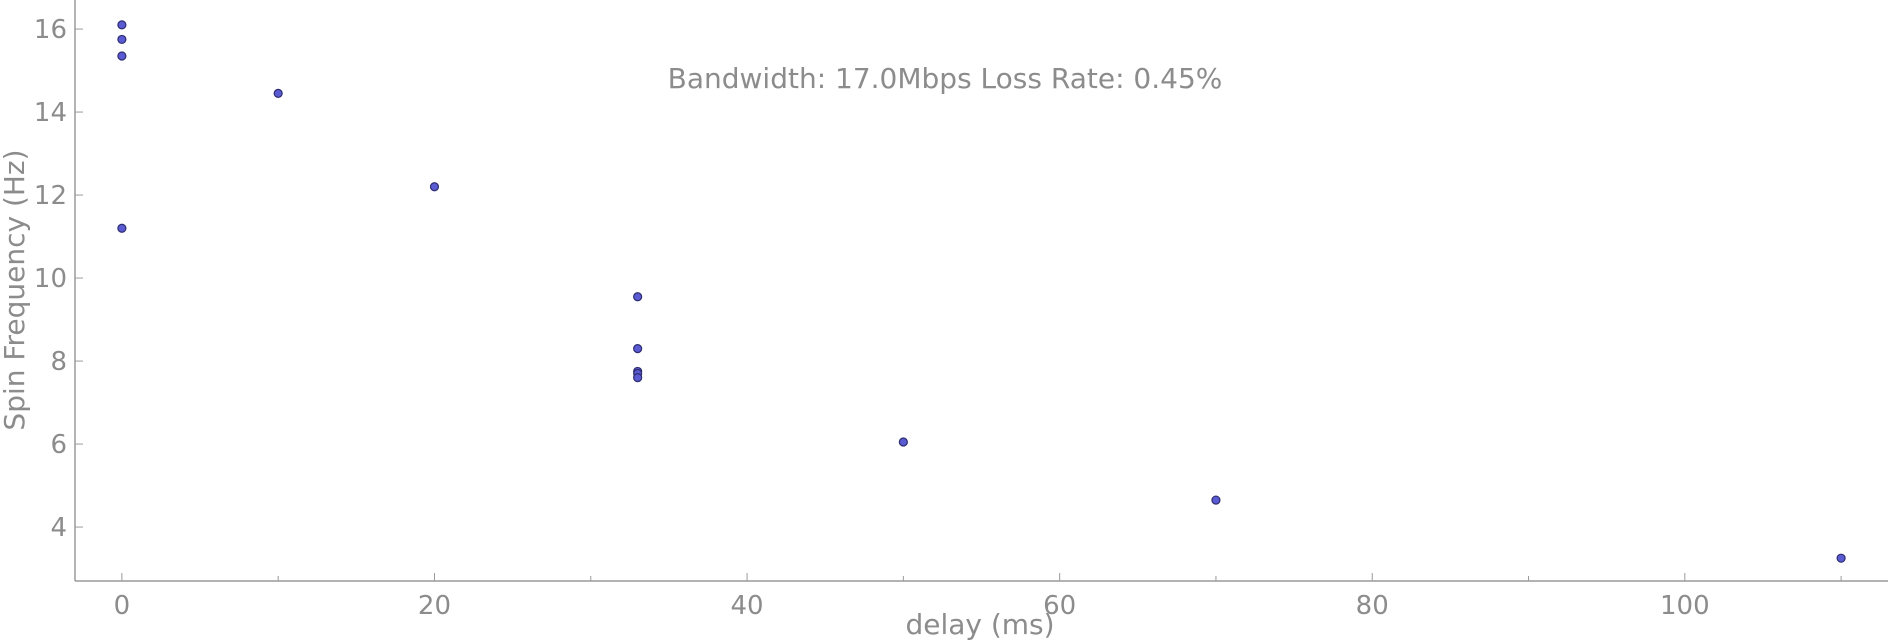  Describe the element at coordinates (1059, 606) in the screenshot. I see `x-tick-label: 60` at that location.